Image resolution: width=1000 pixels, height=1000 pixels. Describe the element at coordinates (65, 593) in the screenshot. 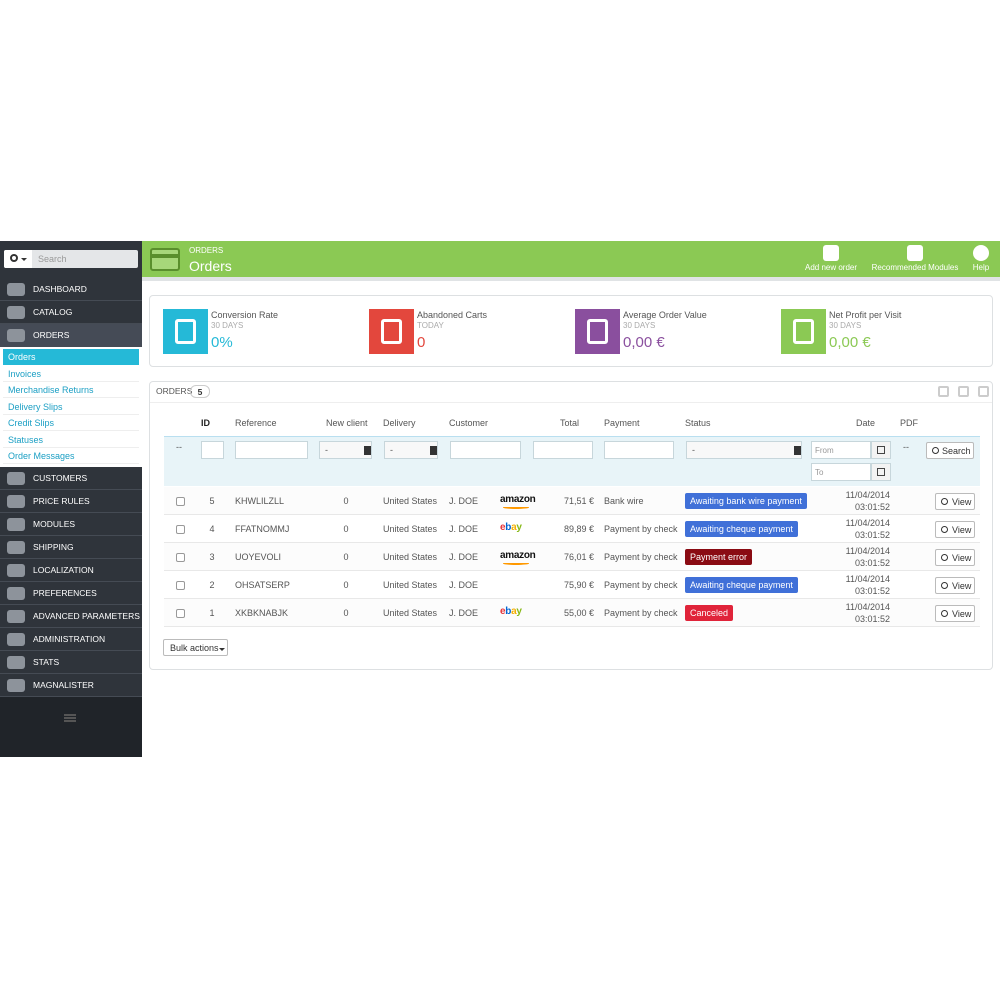

I see `menu-label: PREFERENCES` at that location.